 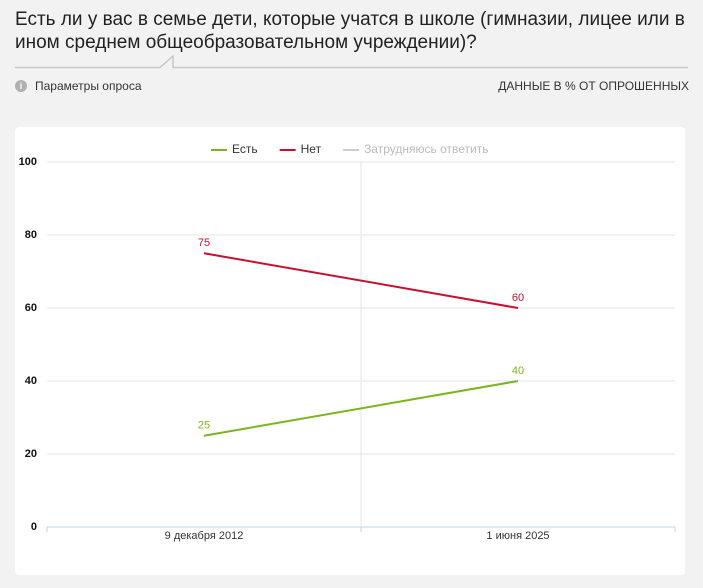 What do you see at coordinates (351, 61) in the screenshot?
I see `divider-line` at bounding box center [351, 61].